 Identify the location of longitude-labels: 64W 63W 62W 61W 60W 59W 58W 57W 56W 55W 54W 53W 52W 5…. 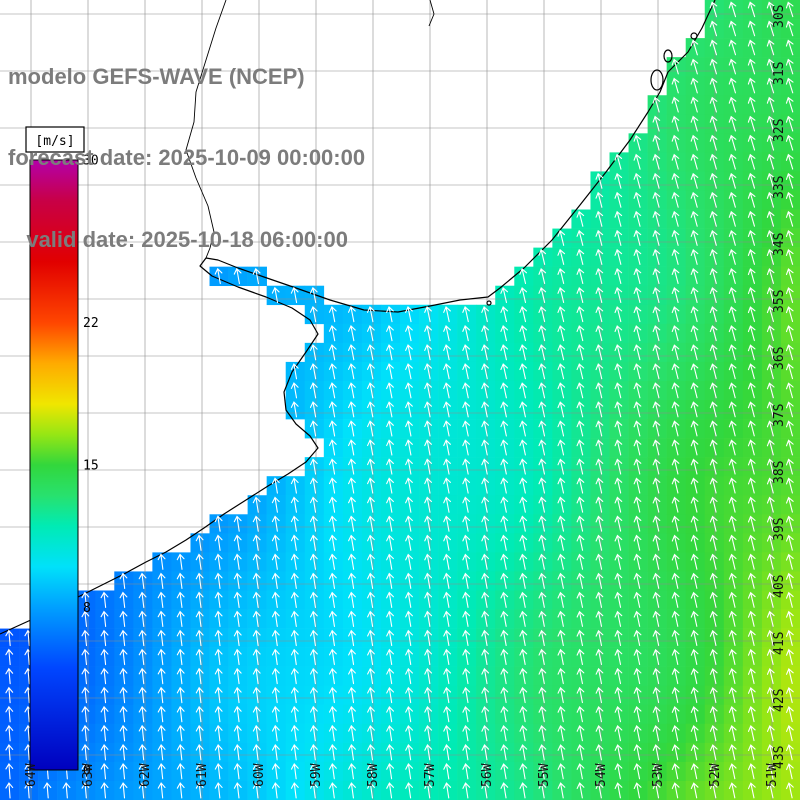
(402, 775).